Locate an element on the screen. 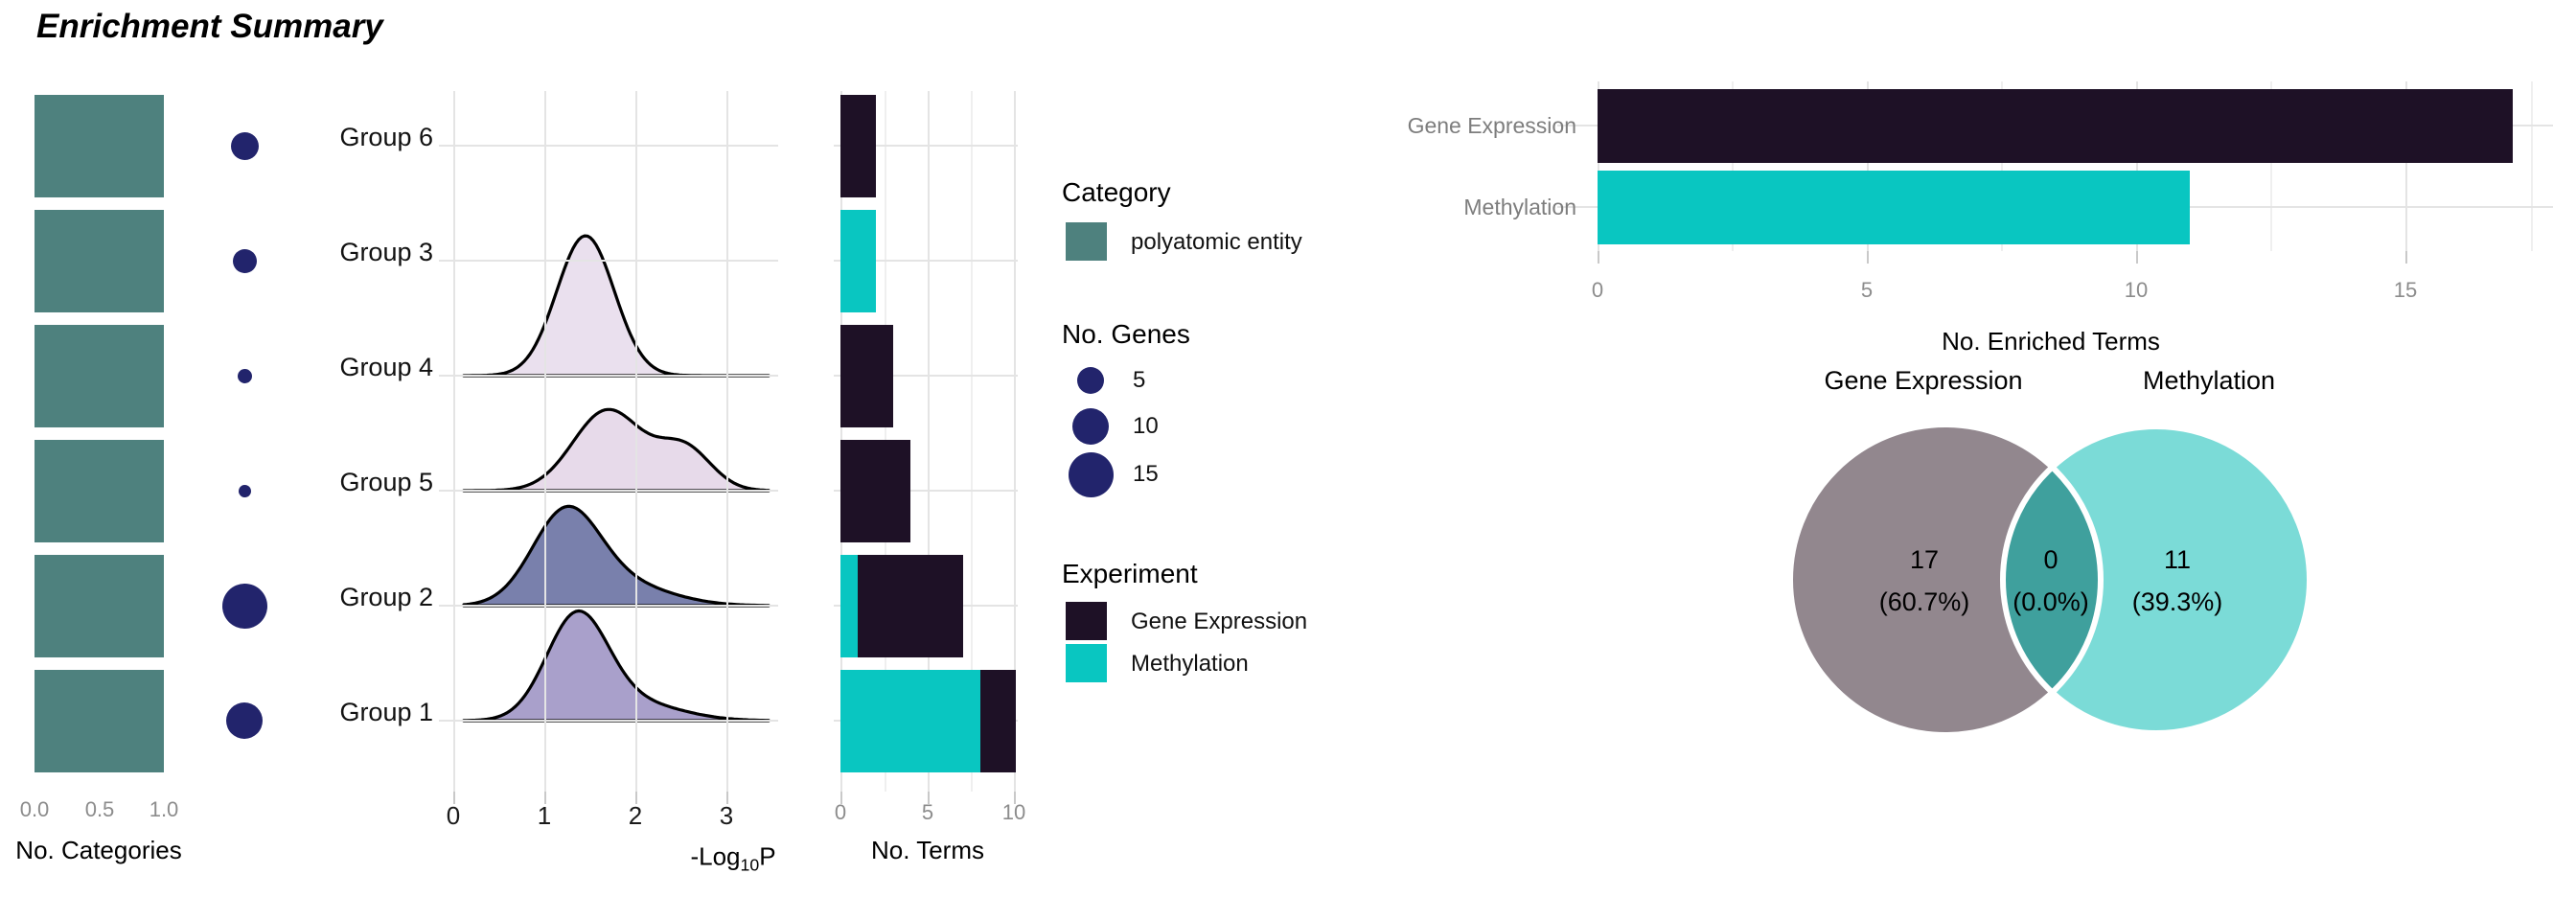  group-label: Group 5 is located at coordinates (386, 482).